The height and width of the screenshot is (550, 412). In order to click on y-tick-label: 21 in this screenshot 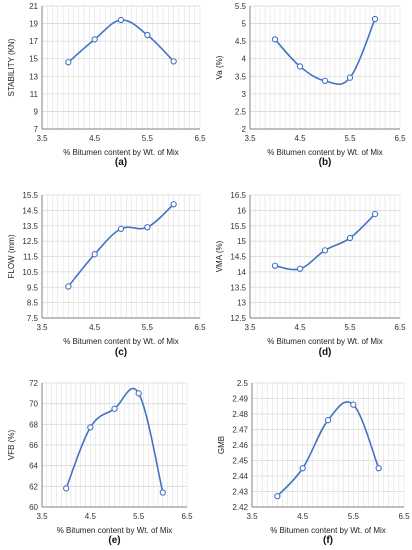, I will do `click(33, 6)`.